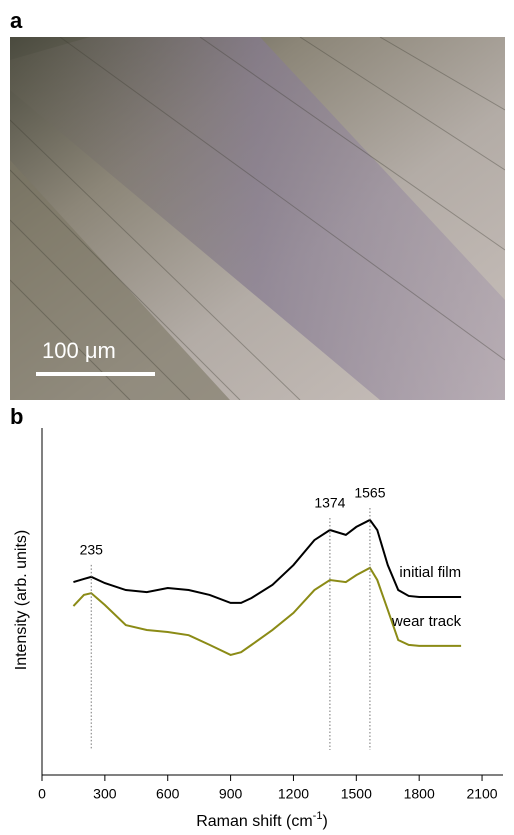 This screenshot has height=835, width=514. Describe the element at coordinates (426, 621) in the screenshot. I see `series-label: wear track` at that location.